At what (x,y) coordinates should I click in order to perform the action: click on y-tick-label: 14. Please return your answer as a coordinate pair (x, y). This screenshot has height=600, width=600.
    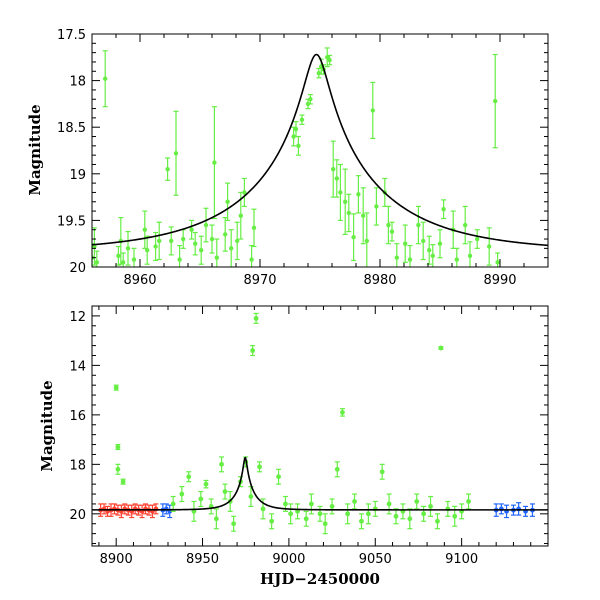
    Looking at the image, I should click on (77, 366).